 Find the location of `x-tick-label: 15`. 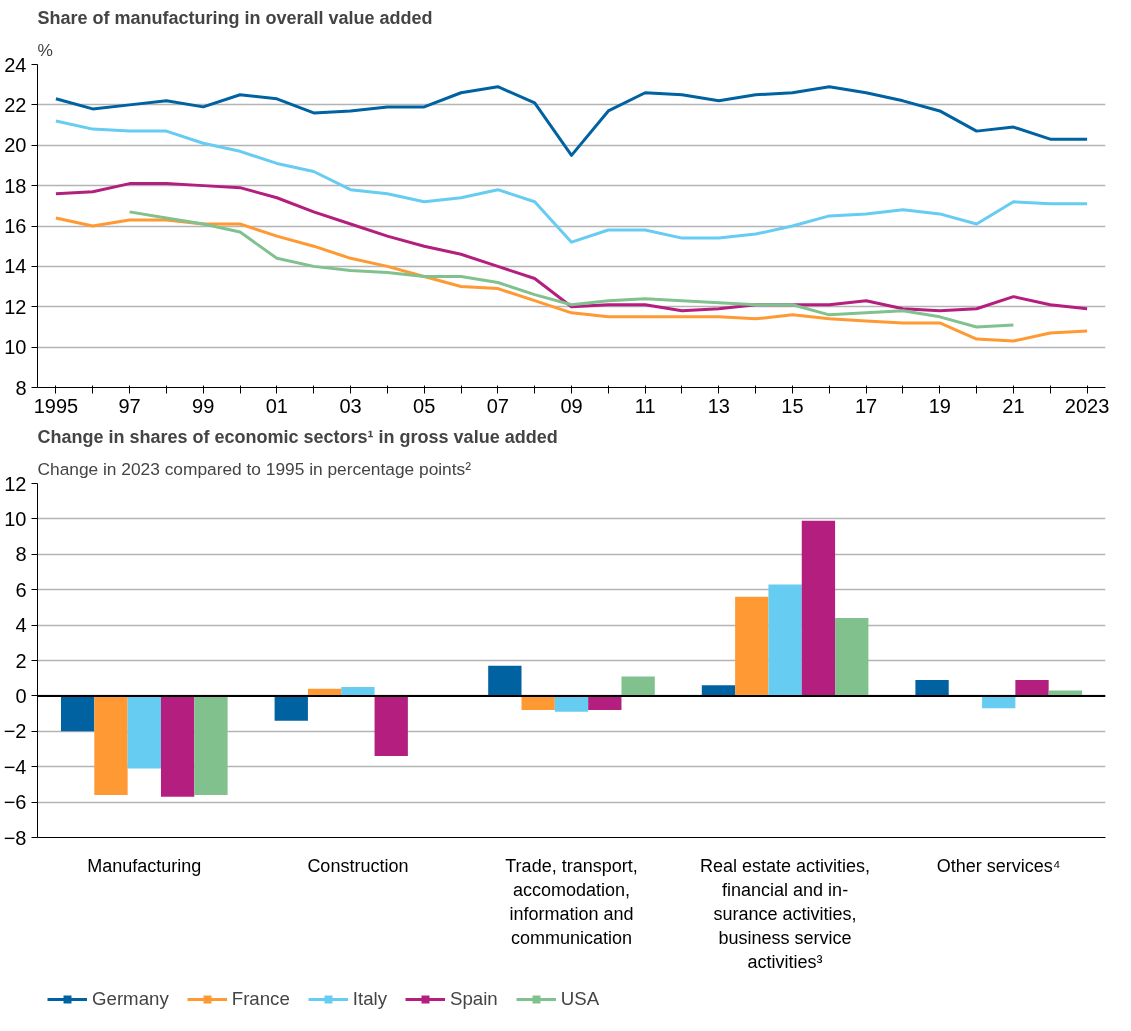

x-tick-label: 15 is located at coordinates (792, 405).